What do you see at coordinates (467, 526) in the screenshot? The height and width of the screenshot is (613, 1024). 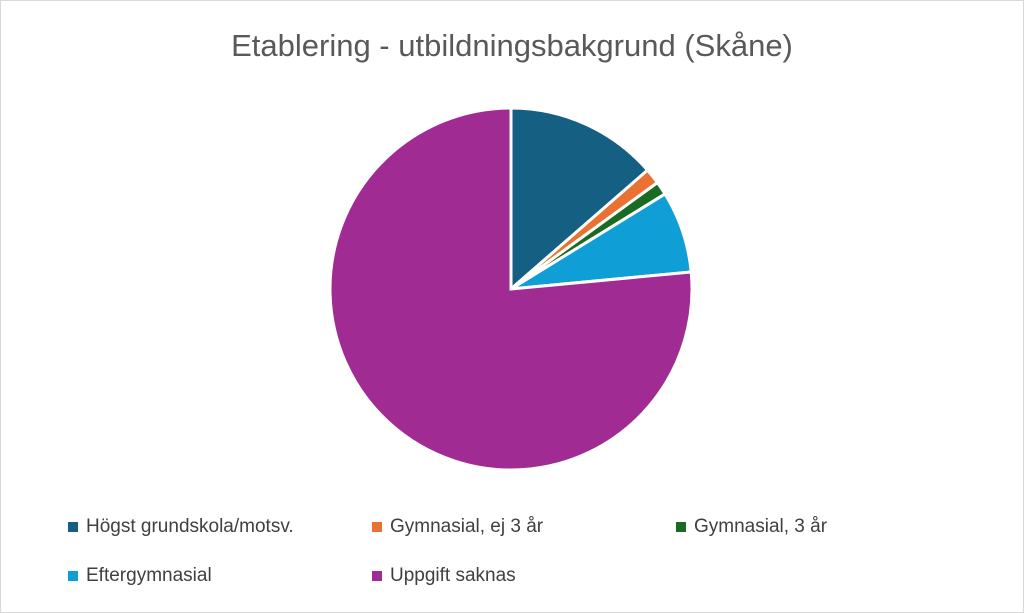 I see `legend-label: Gymnasial, ej 3 år` at bounding box center [467, 526].